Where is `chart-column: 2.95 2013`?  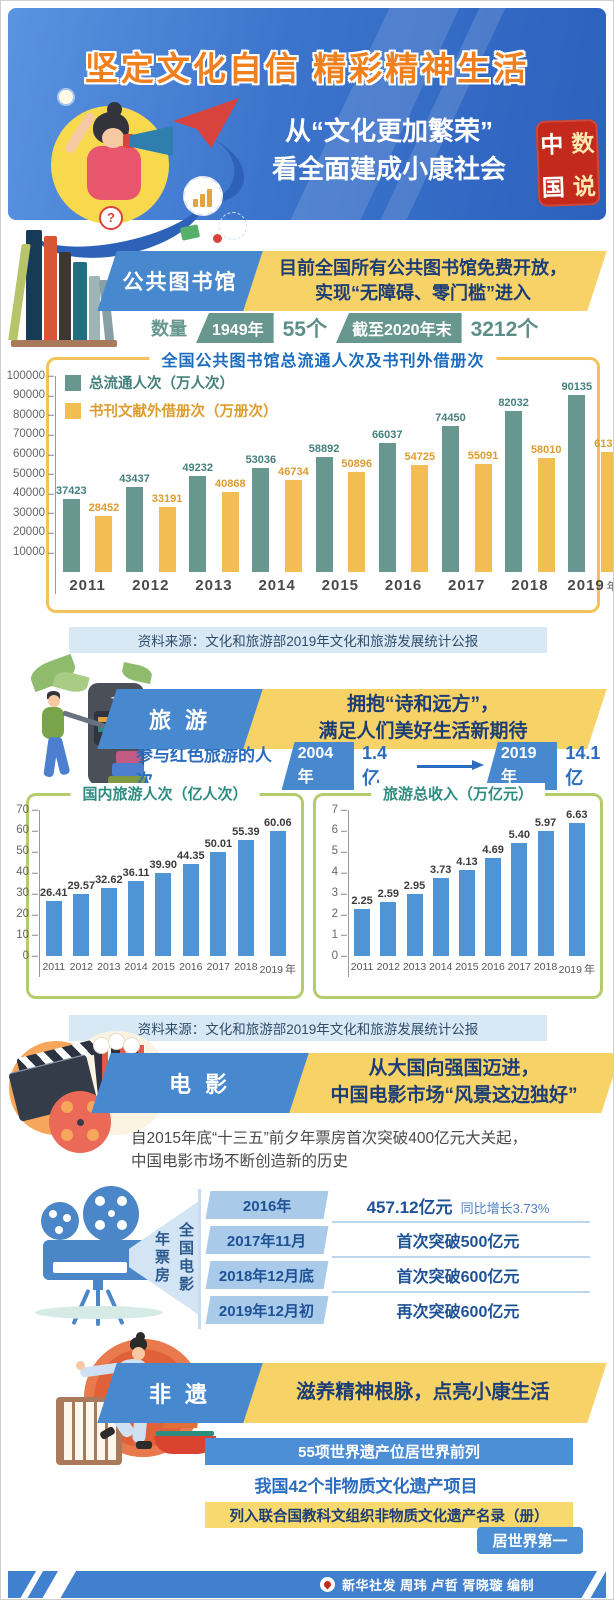 chart-column: 2.95 2013 is located at coordinates (414, 893).